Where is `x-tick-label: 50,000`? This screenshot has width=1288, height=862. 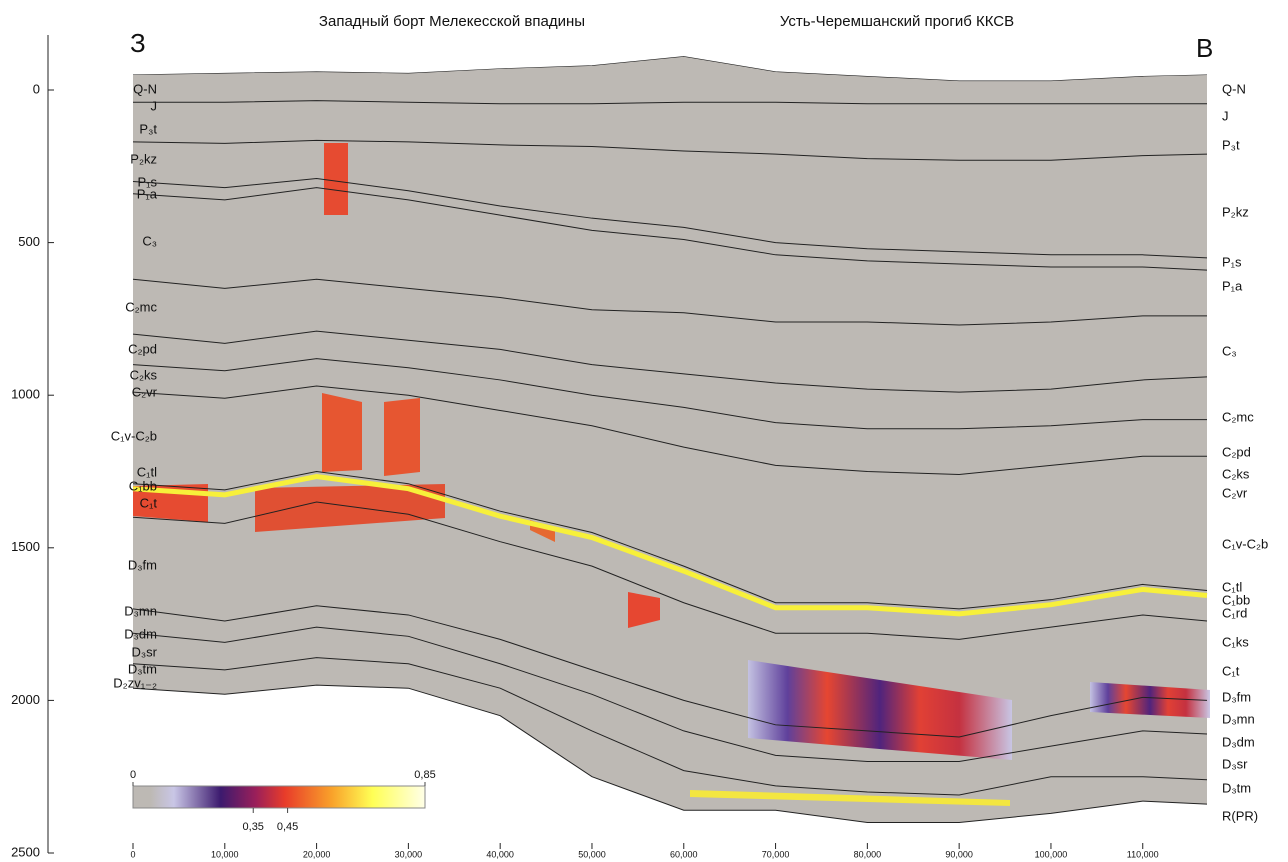
x-tick-label: 50,000 is located at coordinates (592, 854).